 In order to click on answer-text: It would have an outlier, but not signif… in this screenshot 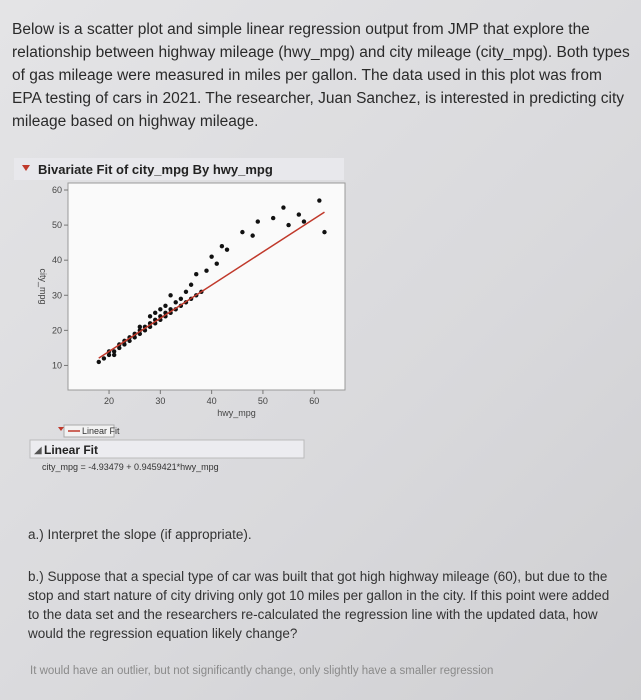, I will do `click(262, 671)`.